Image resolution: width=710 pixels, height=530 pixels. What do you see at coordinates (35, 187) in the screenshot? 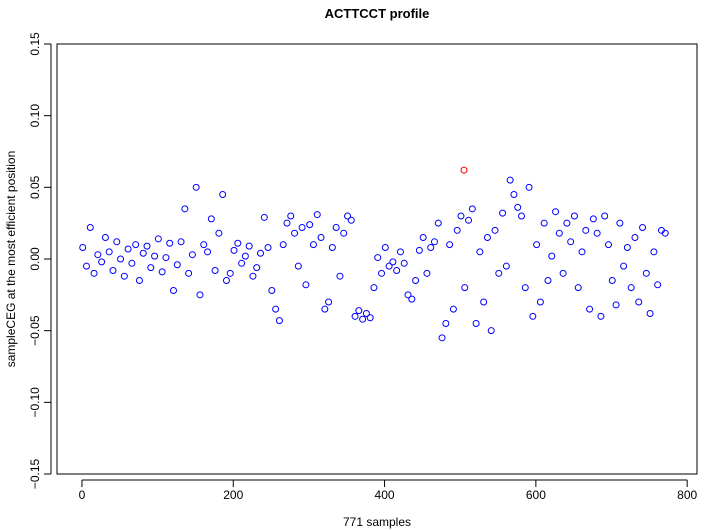
I see `y-tick-label: 0.05` at bounding box center [35, 187].